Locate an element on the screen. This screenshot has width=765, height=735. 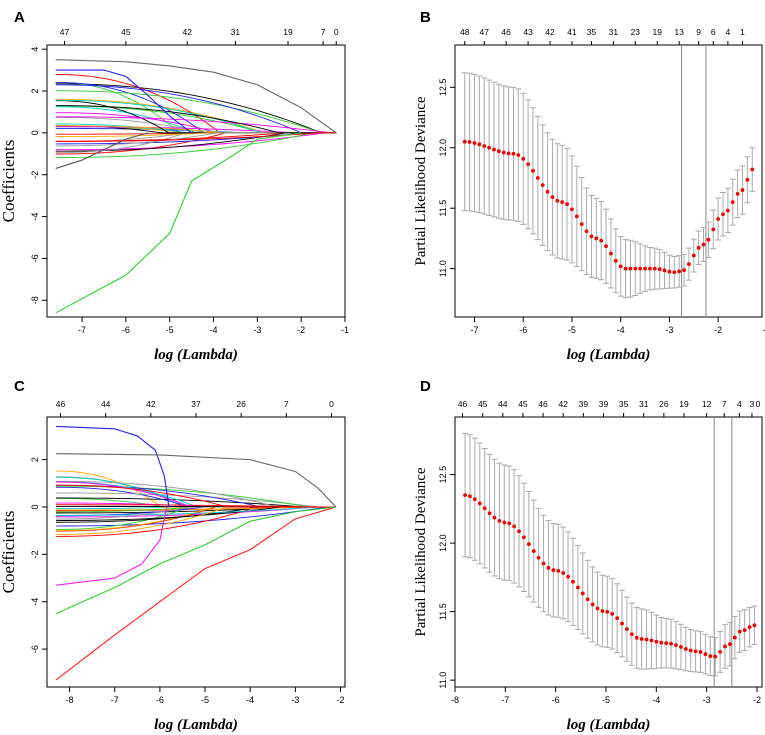
top-tick-label: 4 is located at coordinates (728, 32).